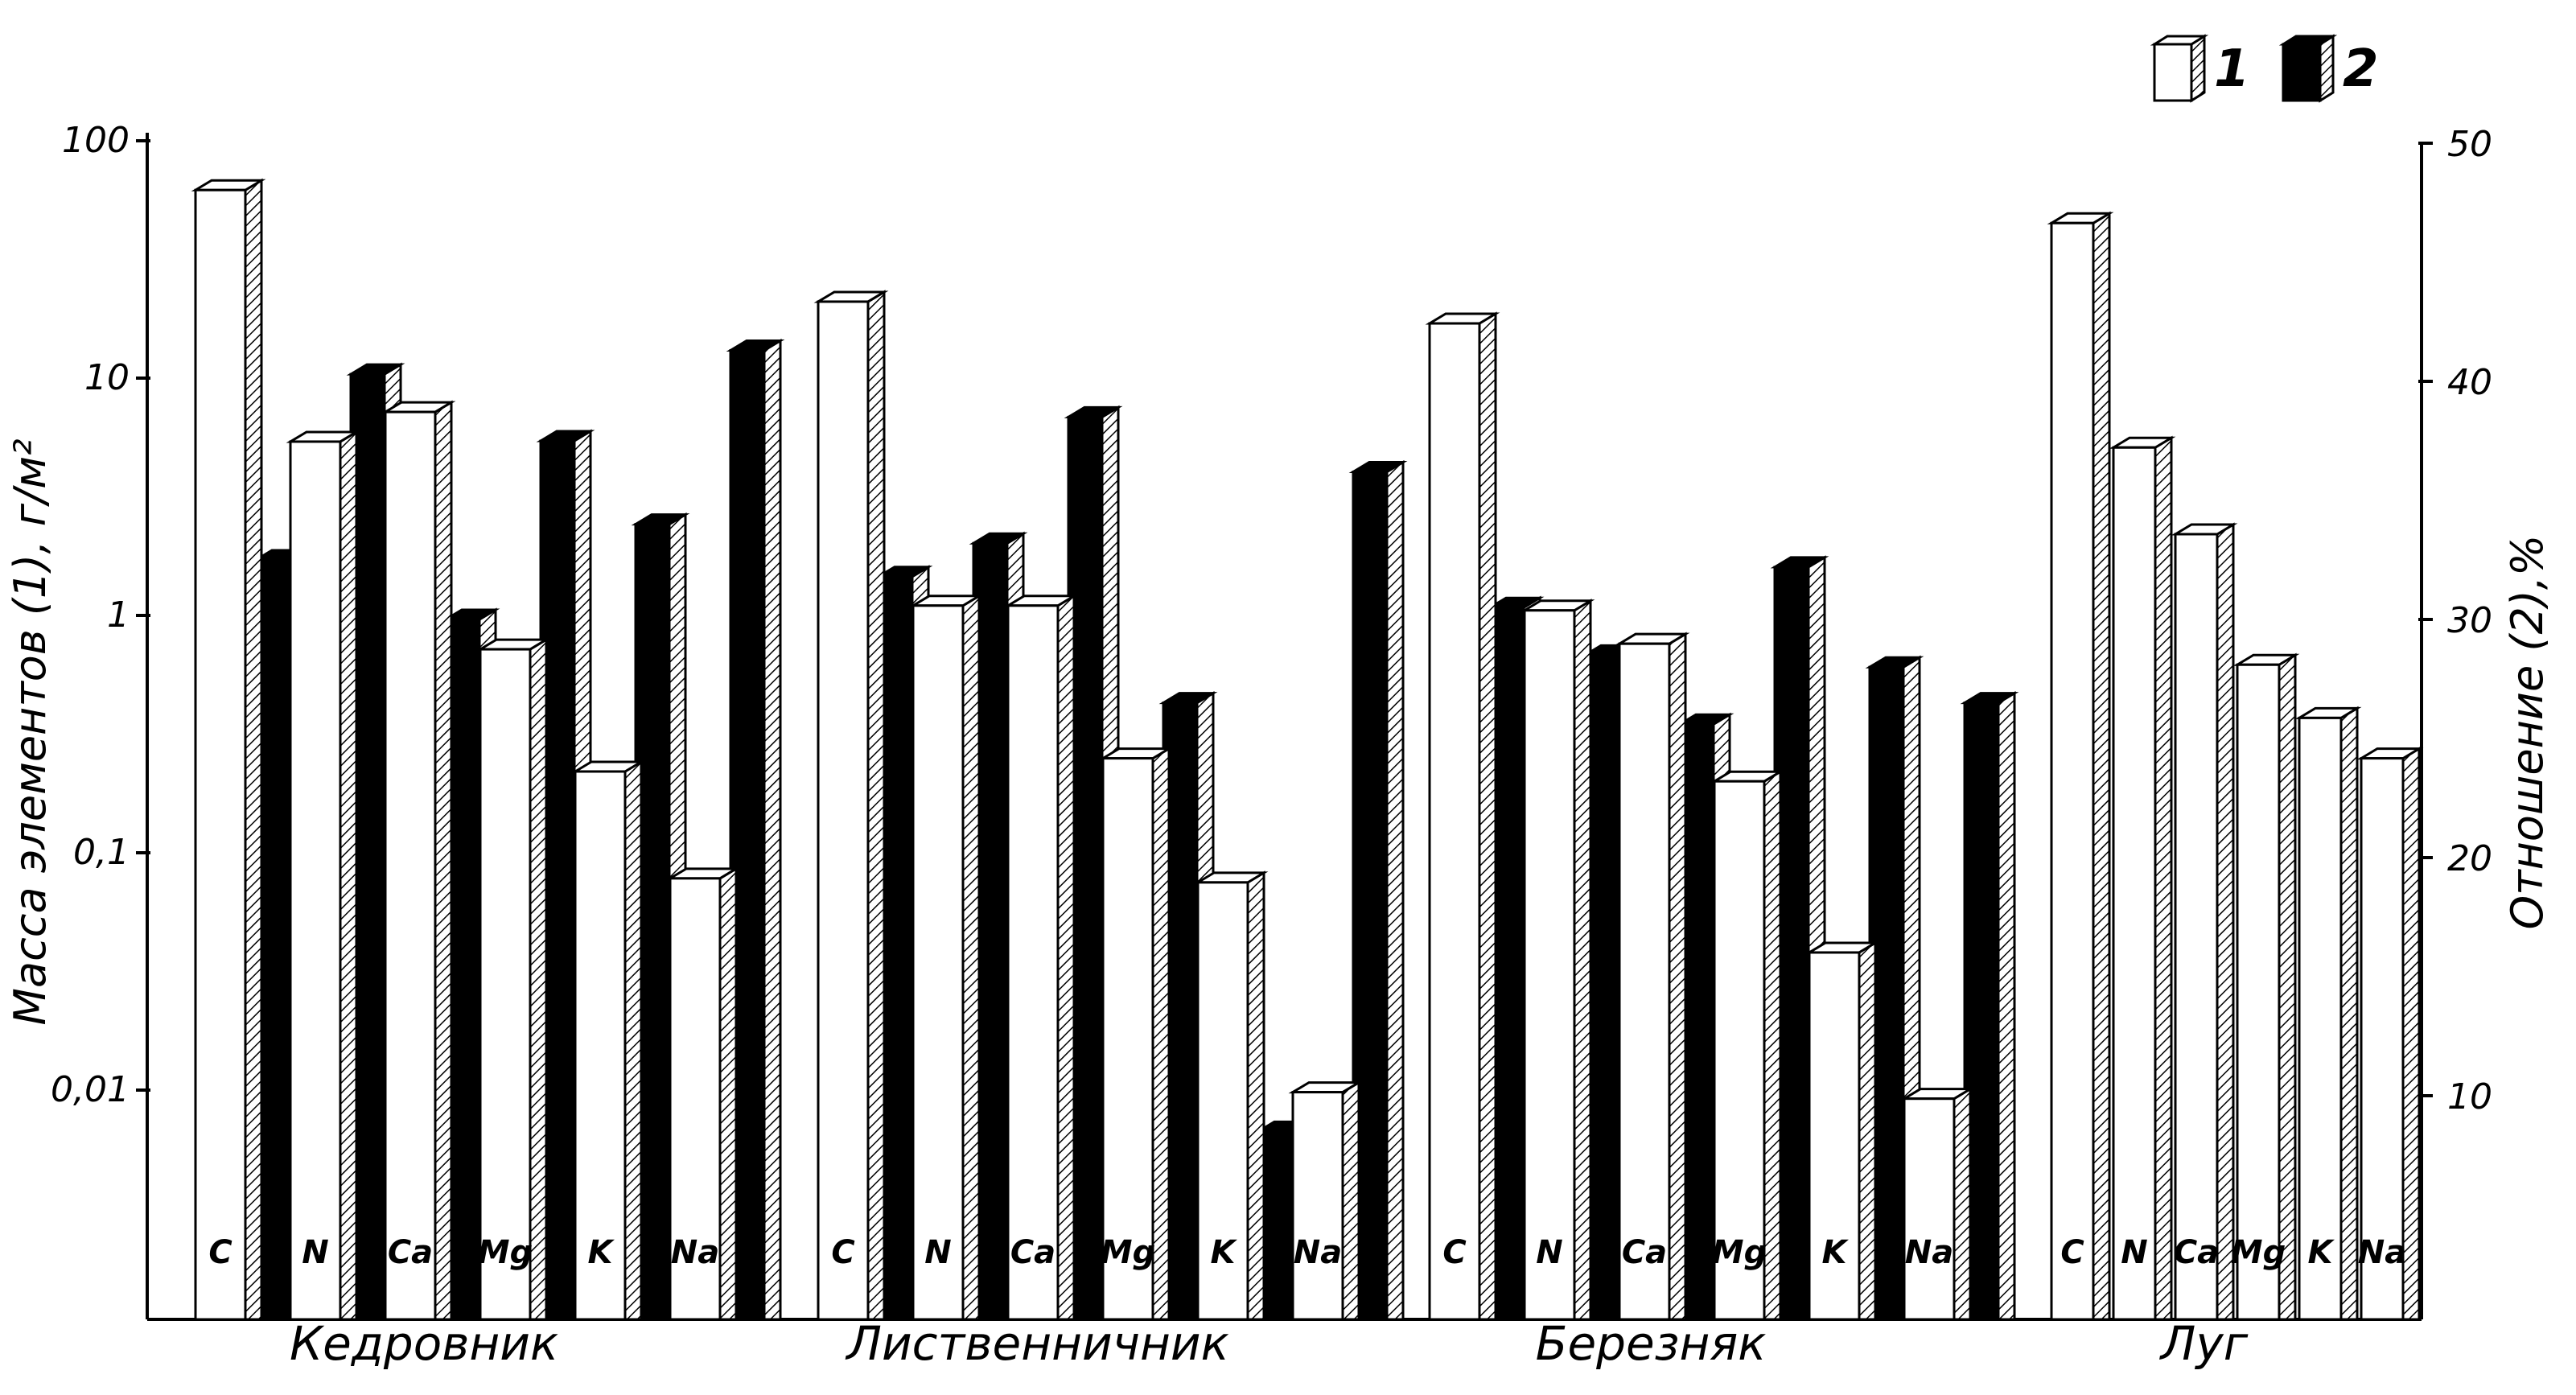 The image size is (2576, 1395). Describe the element at coordinates (30, 731) in the screenshot. I see `left-axis-title: Масса элементов (1), г/м²` at that location.